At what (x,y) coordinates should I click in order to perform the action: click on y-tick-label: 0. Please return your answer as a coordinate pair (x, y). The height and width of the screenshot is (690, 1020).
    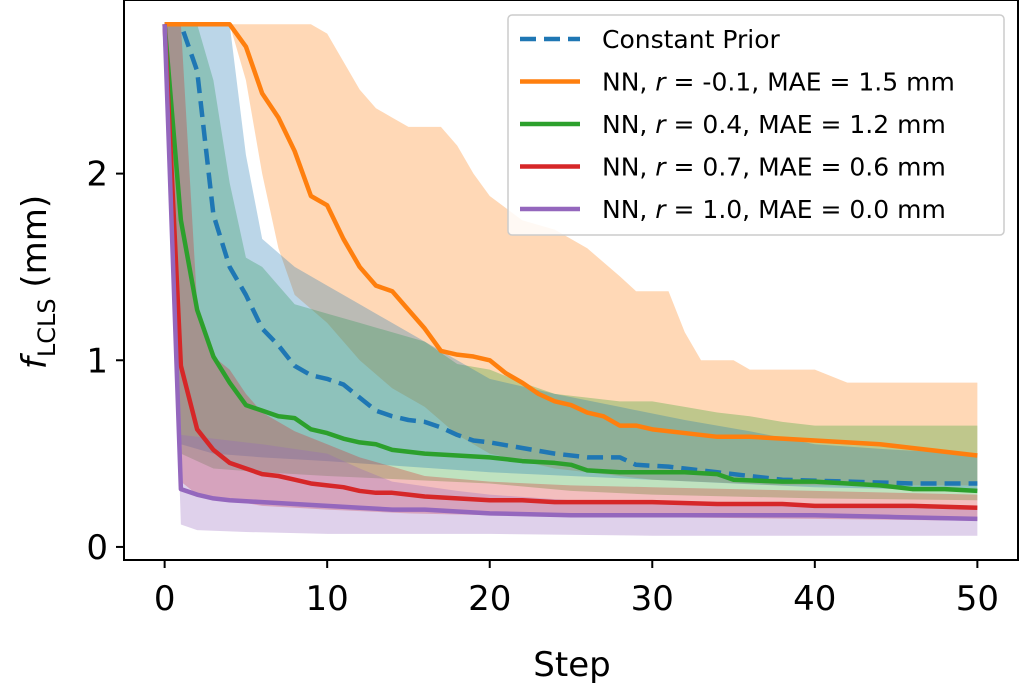
    Looking at the image, I should click on (97, 548).